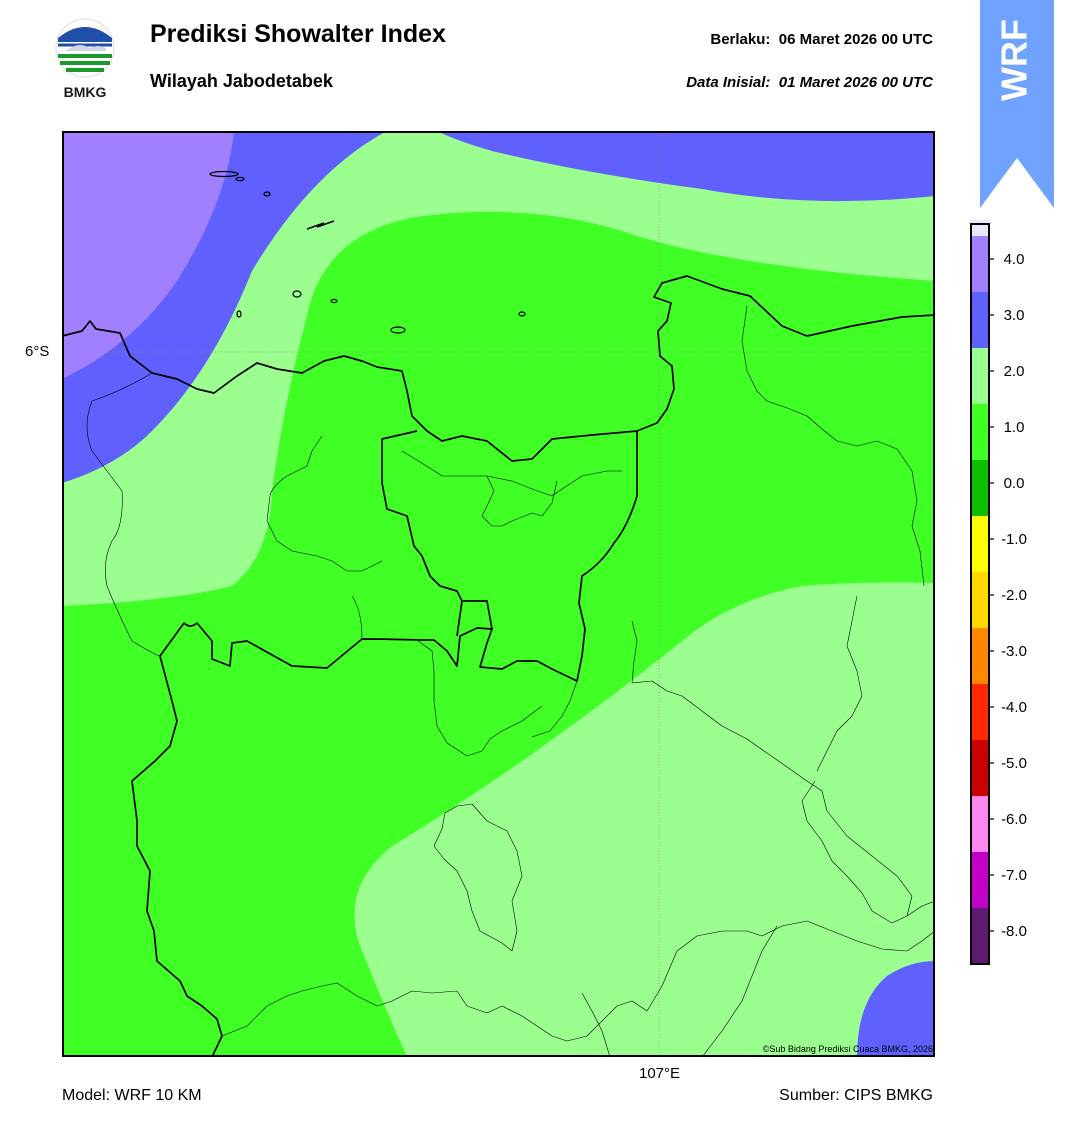 The image size is (1068, 1128). I want to click on valid-time: Berlaku: 06 Maret 2026 00 UTC, so click(821, 39).